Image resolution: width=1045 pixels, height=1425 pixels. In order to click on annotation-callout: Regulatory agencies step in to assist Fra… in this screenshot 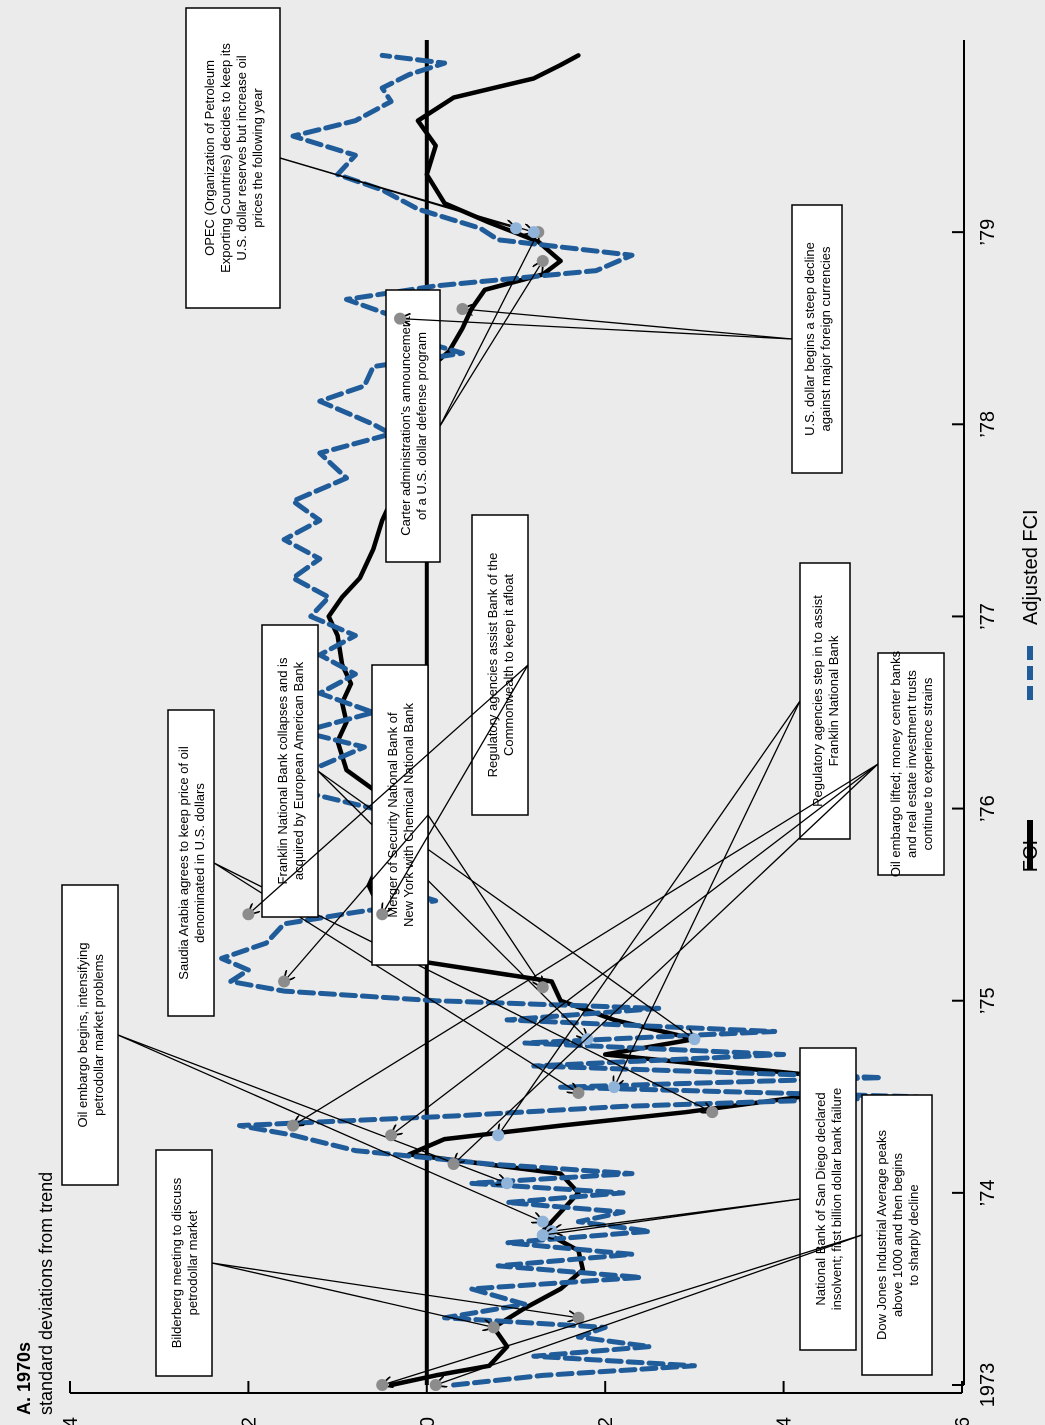, I will do `click(671, 852)`.